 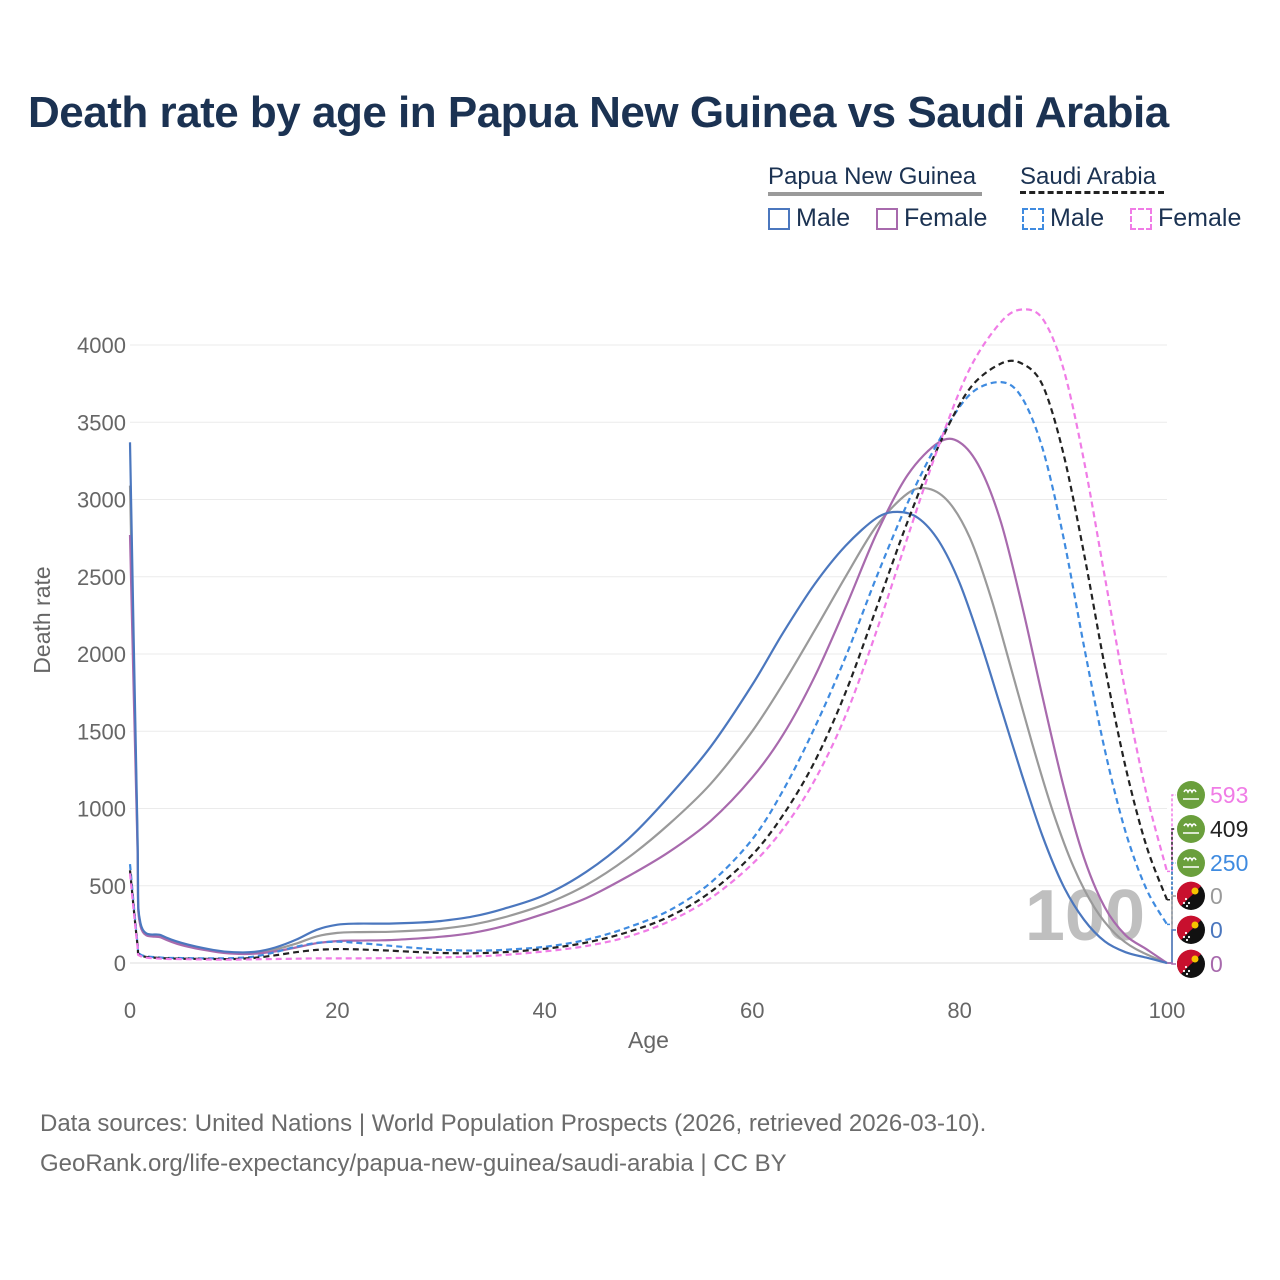 What do you see at coordinates (1171, 894) in the screenshot?
I see `end-connector-saudi-arabia-male` at bounding box center [1171, 894].